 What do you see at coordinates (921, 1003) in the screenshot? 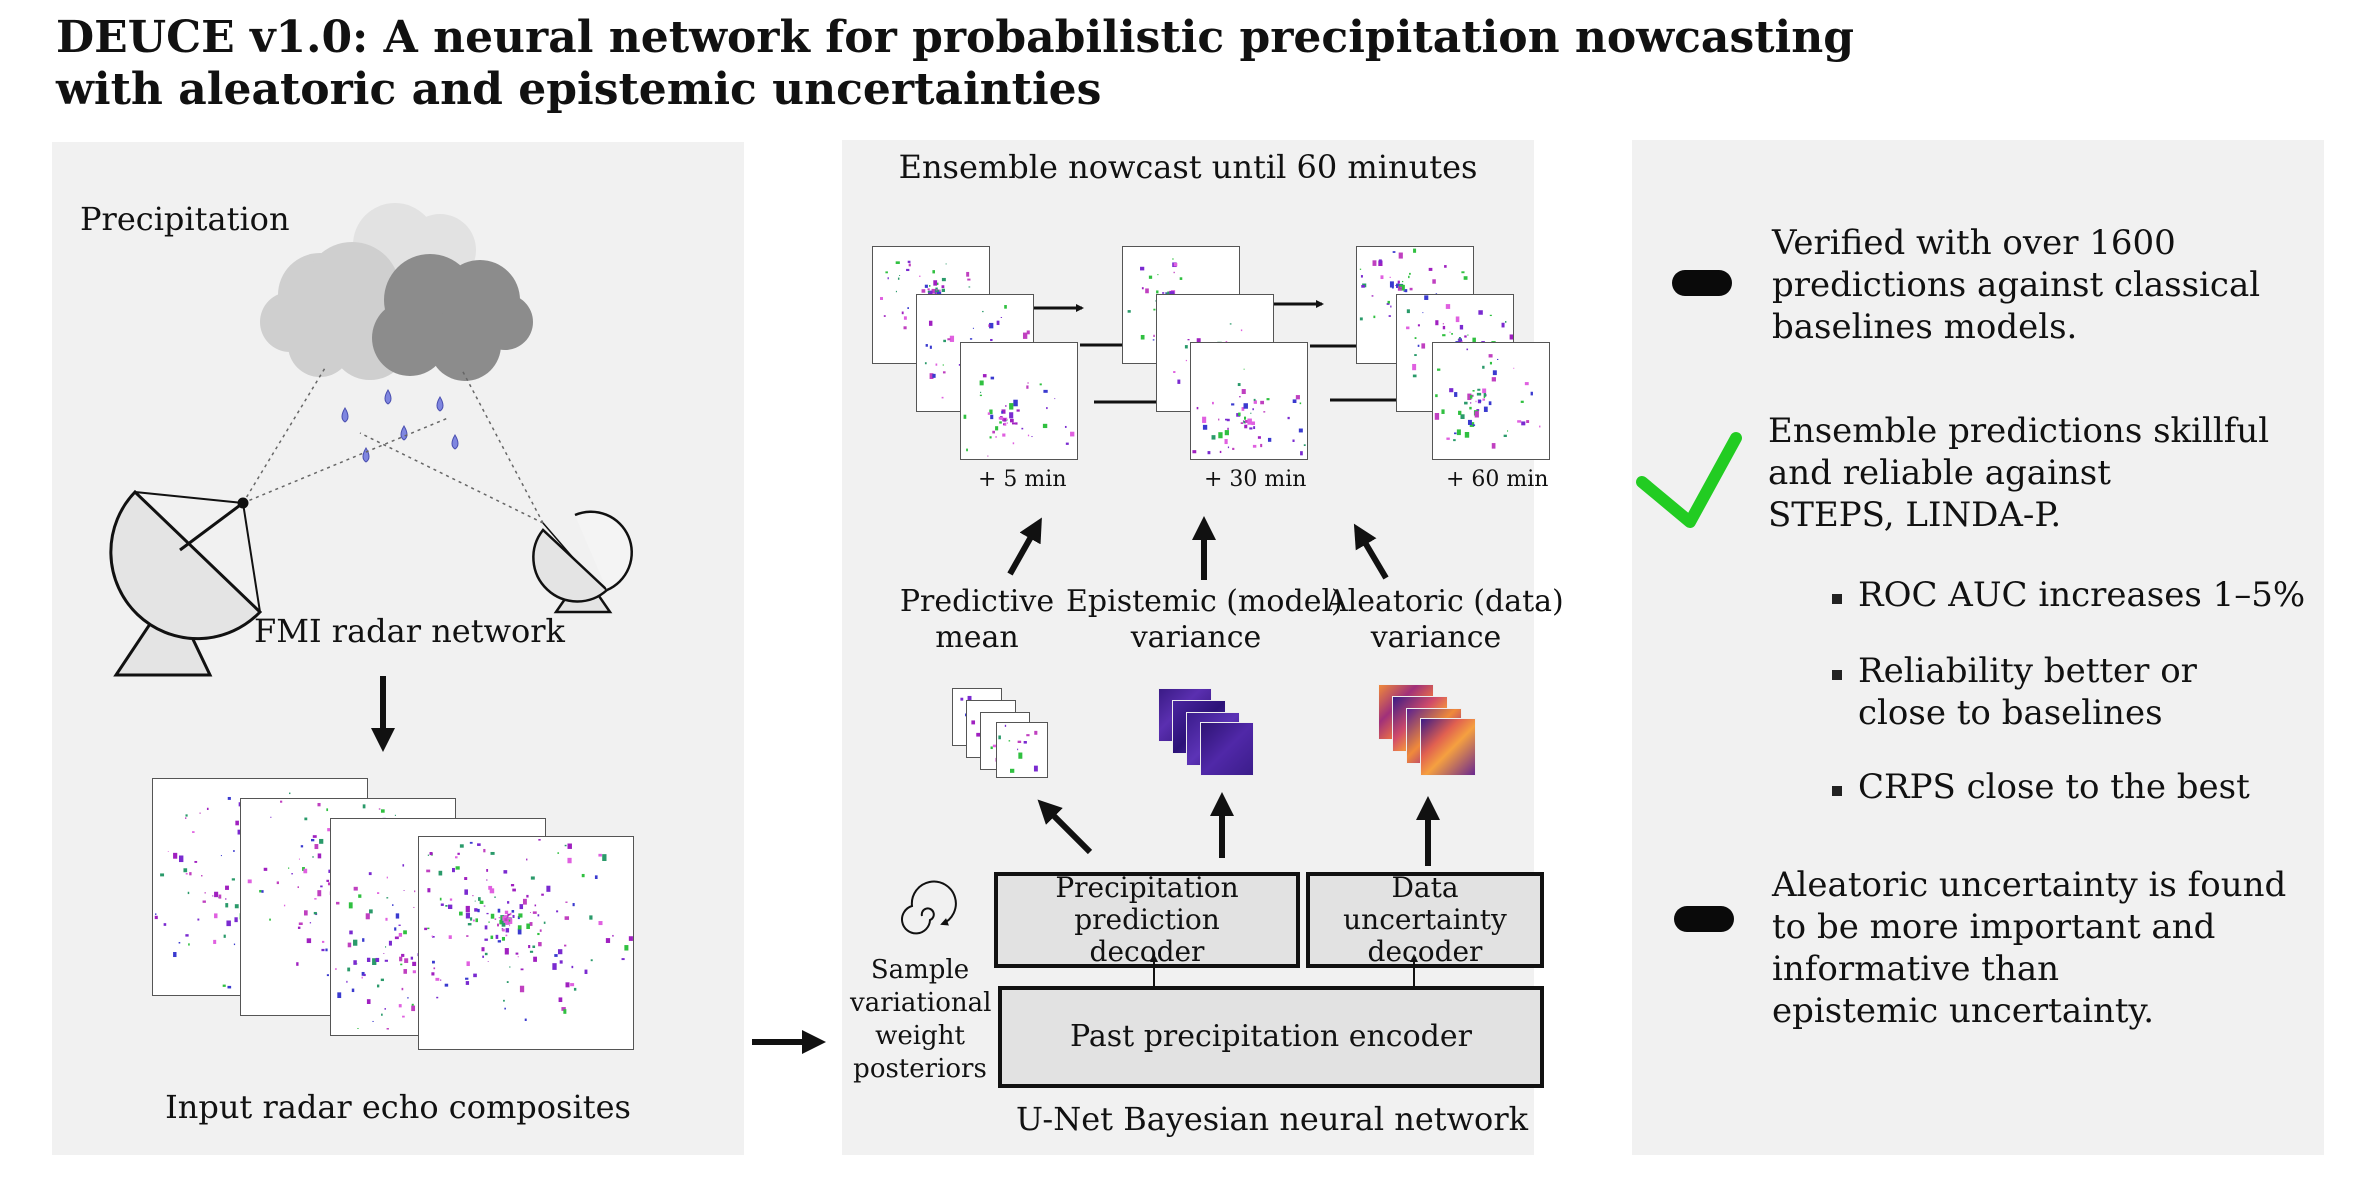
I see `sample-line-2: variational` at bounding box center [921, 1003].